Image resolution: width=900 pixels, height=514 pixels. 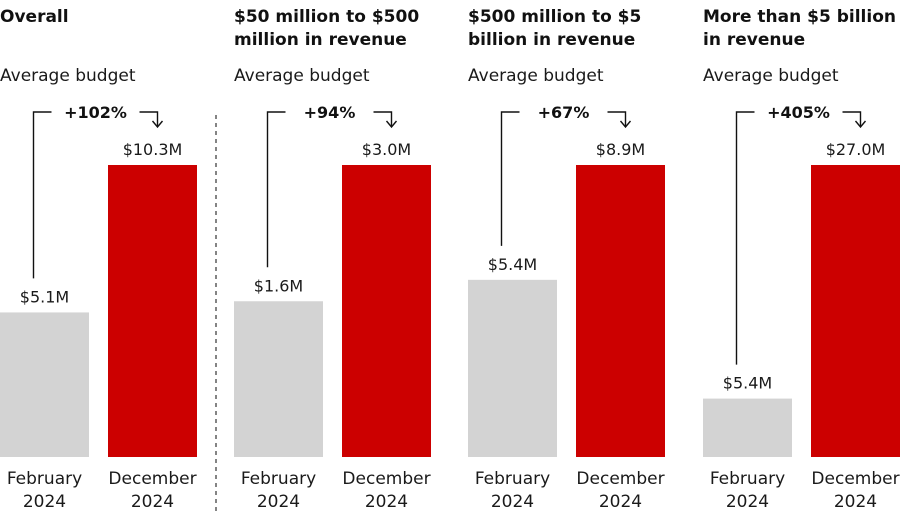 I want to click on change-percent-label: +405%, so click(x=798, y=112).